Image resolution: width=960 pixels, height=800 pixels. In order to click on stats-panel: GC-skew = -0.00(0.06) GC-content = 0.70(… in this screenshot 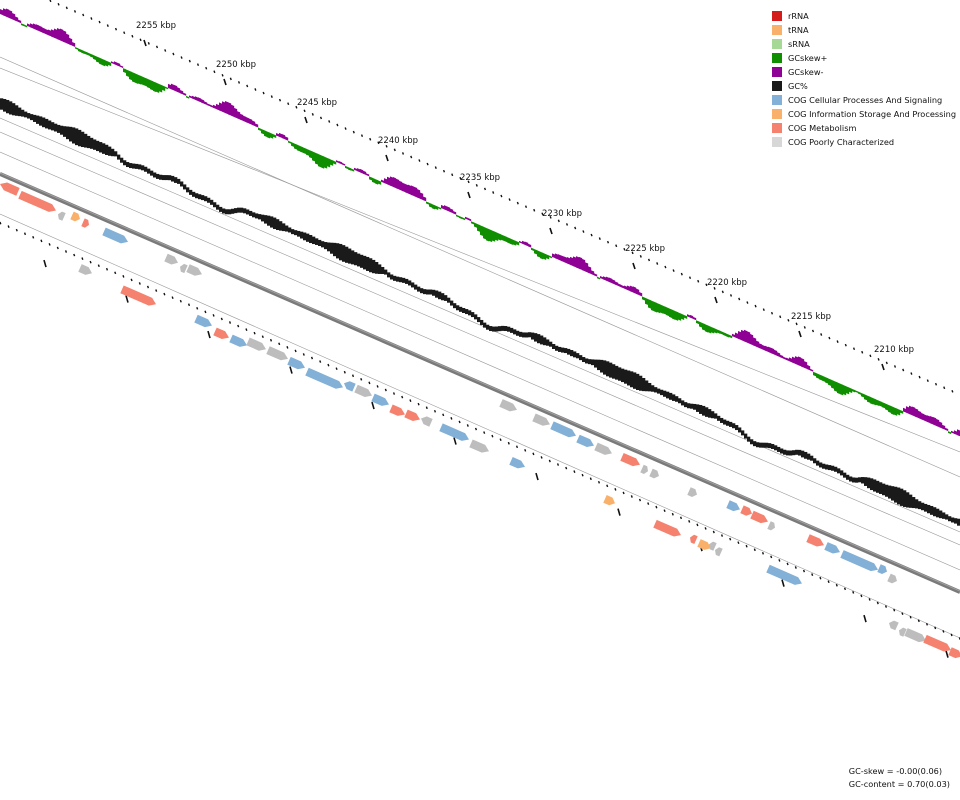, I will do `click(899, 778)`.